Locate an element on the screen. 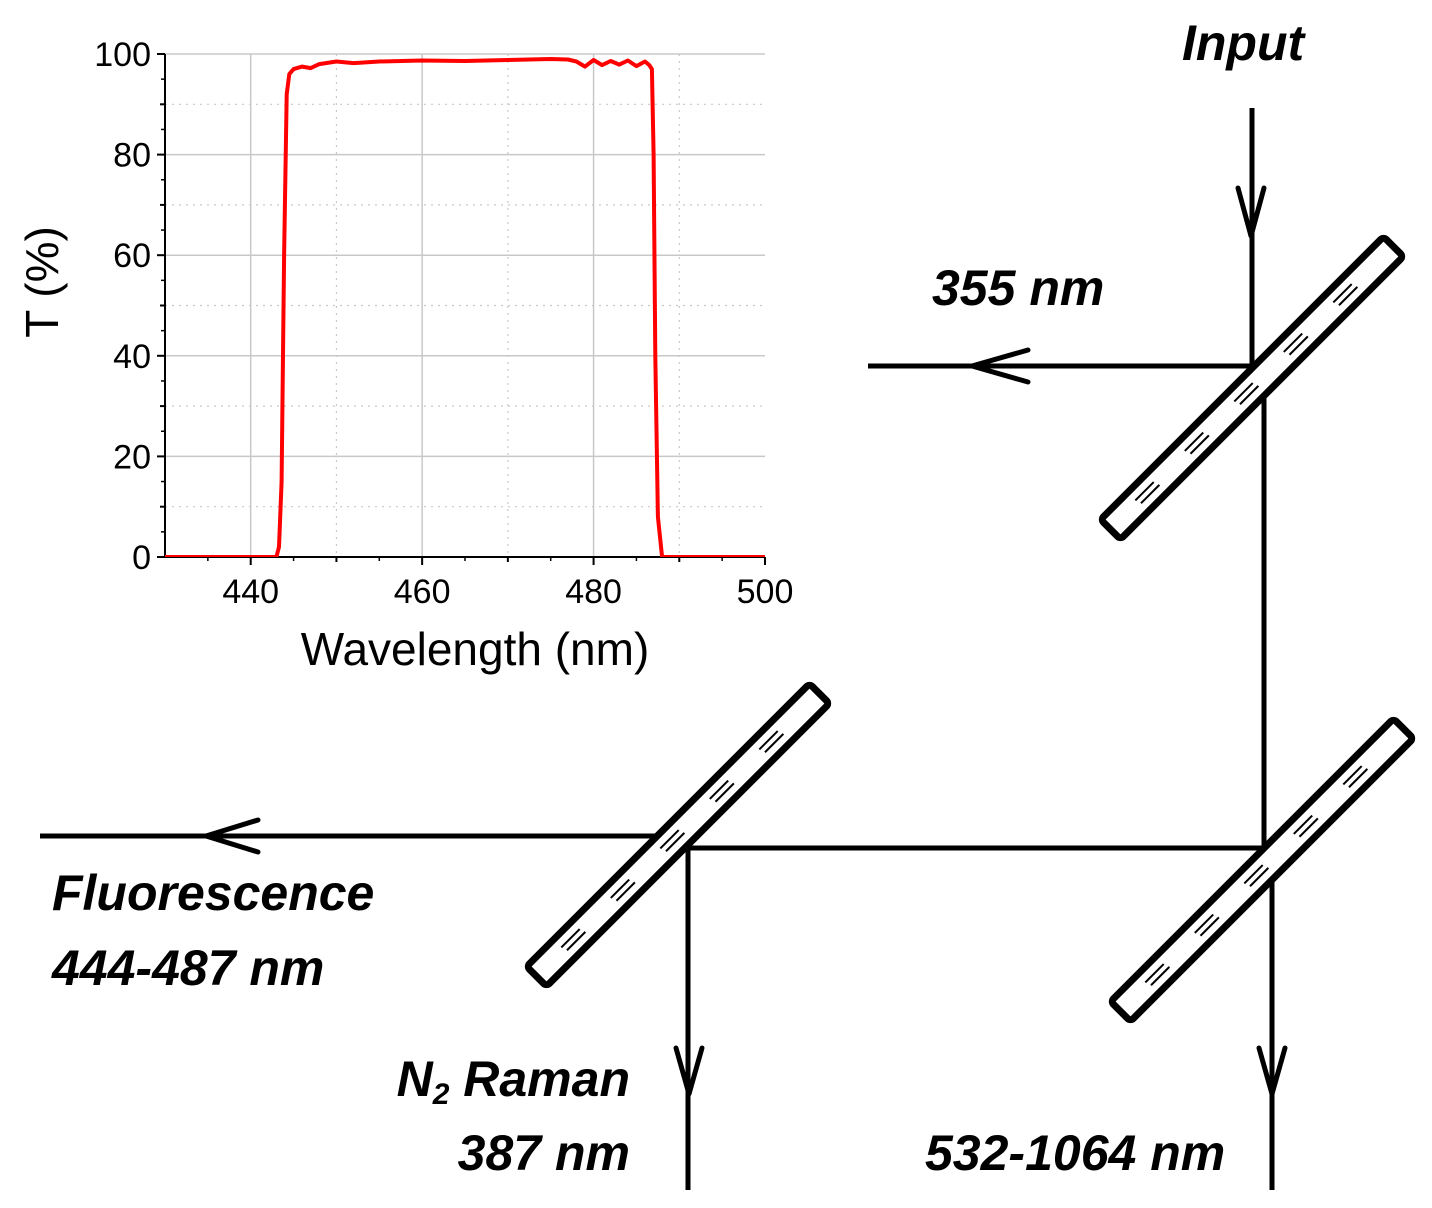  fluorescence-arrow-icon is located at coordinates (232, 836).